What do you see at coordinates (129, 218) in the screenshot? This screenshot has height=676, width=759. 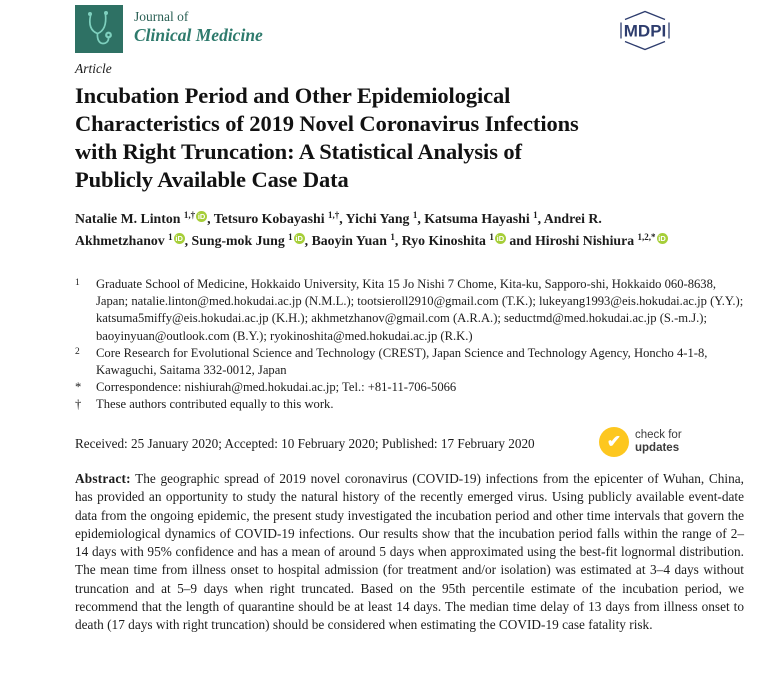 I see `author-name: Natalie M. Linton` at bounding box center [129, 218].